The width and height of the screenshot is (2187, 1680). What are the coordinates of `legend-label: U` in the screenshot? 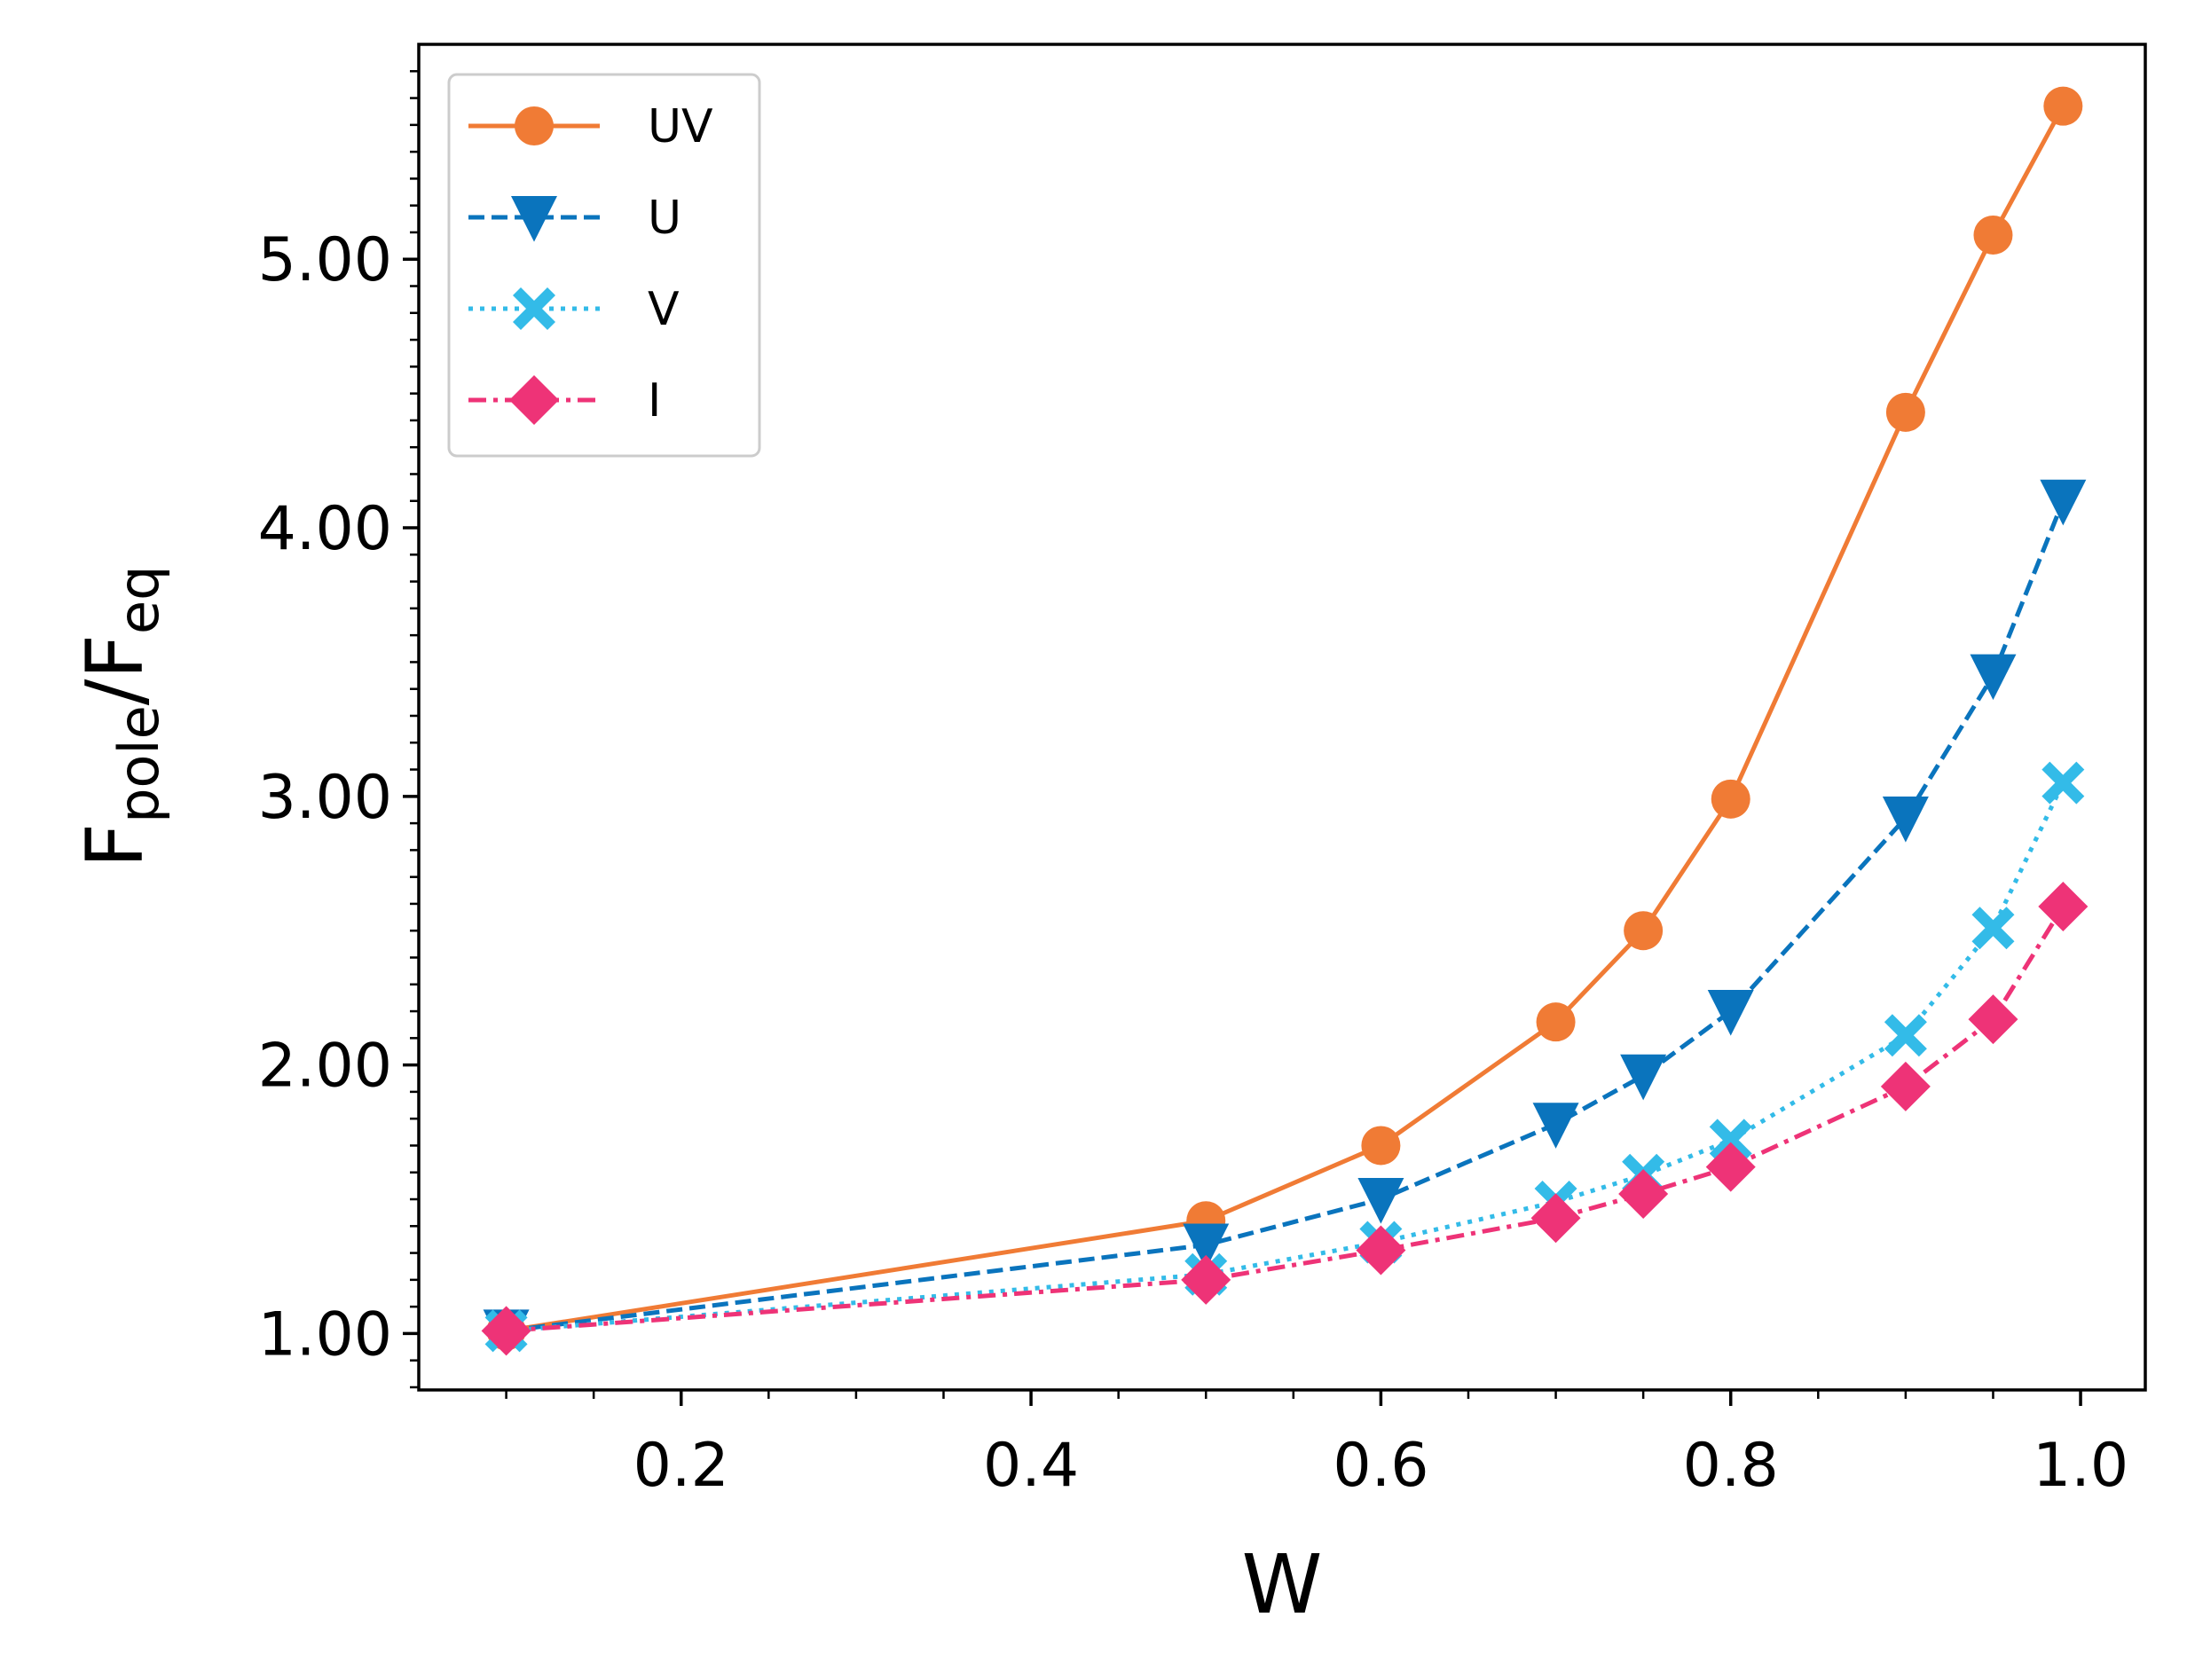 It's located at (664, 218).